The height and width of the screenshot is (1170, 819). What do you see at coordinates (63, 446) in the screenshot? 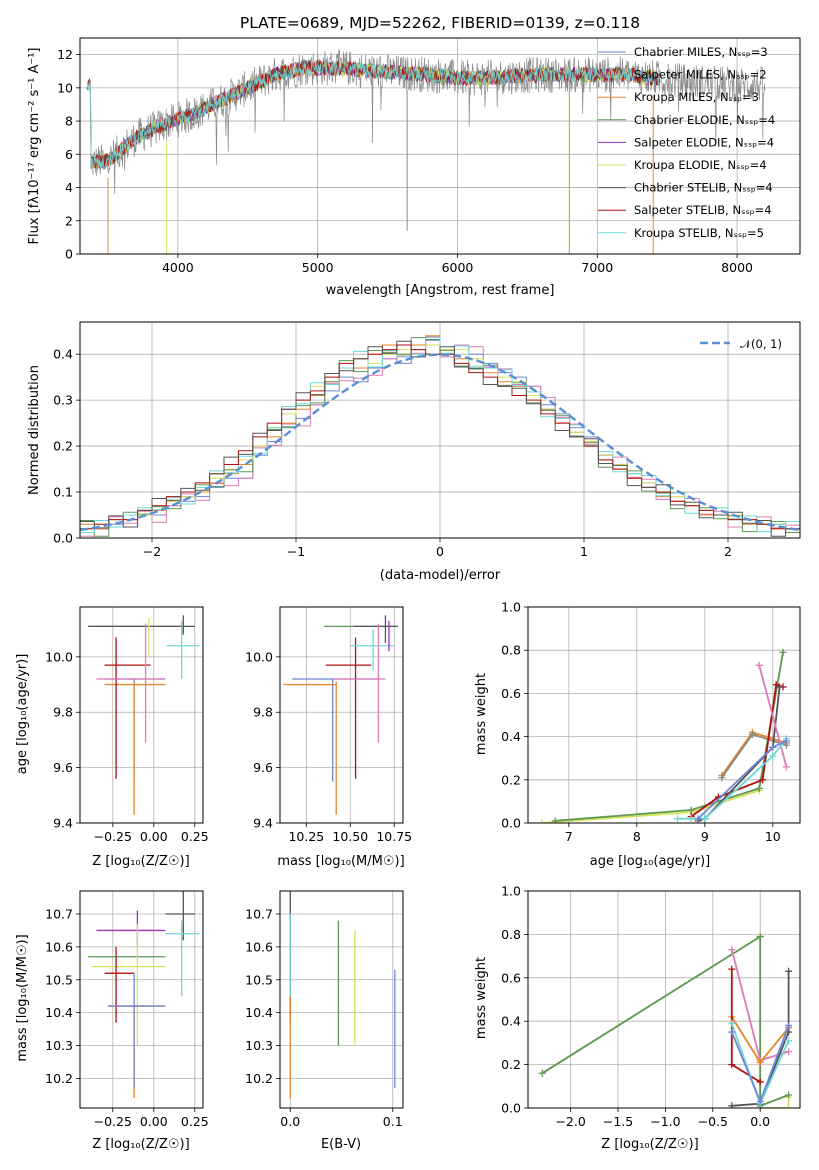
I see `histogram-ytick-label: 0.2` at bounding box center [63, 446].